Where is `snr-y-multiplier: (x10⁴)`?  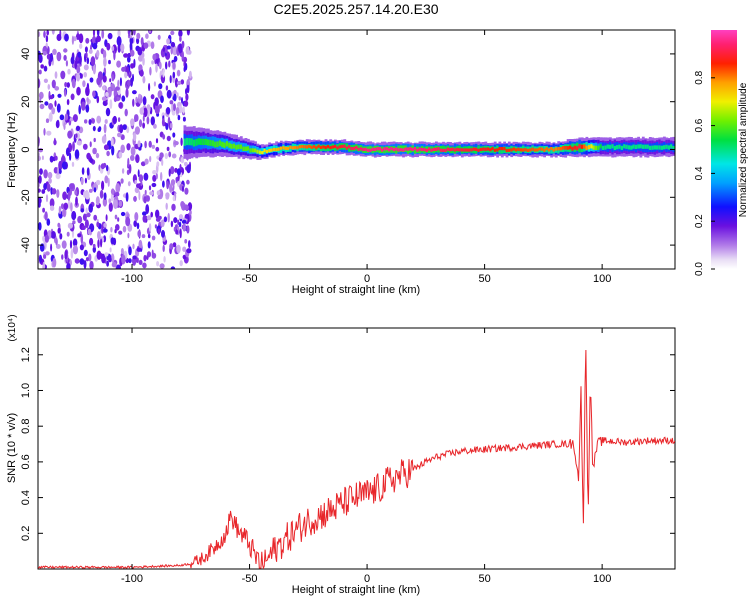
snr-y-multiplier: (x10⁴) is located at coordinates (12, 327).